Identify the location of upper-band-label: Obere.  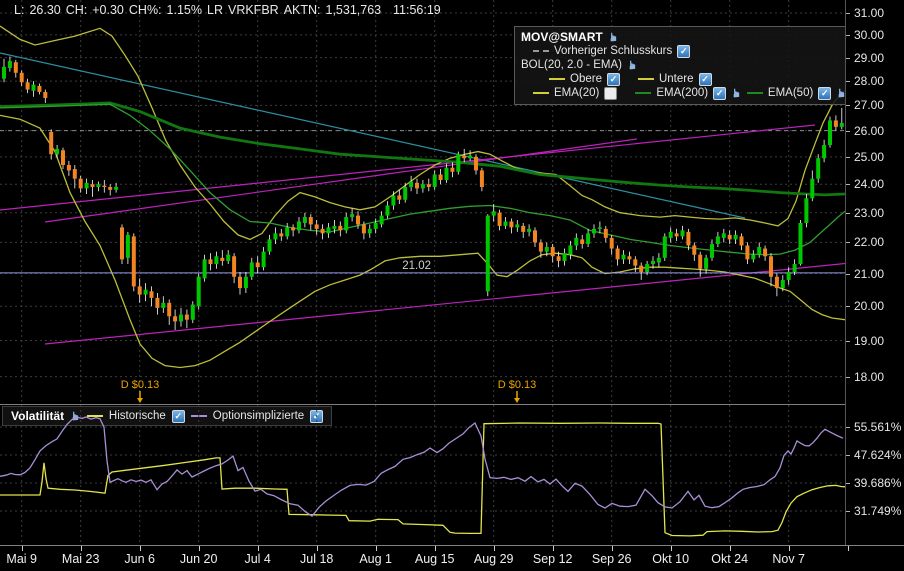
(586, 79).